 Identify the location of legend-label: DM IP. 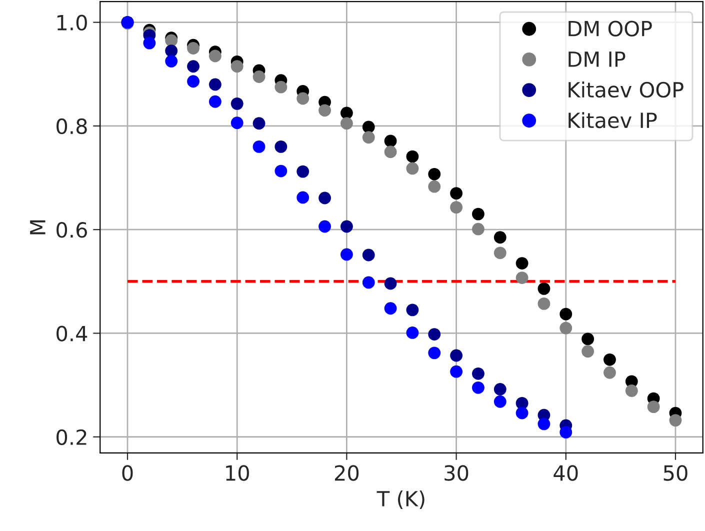
(597, 59).